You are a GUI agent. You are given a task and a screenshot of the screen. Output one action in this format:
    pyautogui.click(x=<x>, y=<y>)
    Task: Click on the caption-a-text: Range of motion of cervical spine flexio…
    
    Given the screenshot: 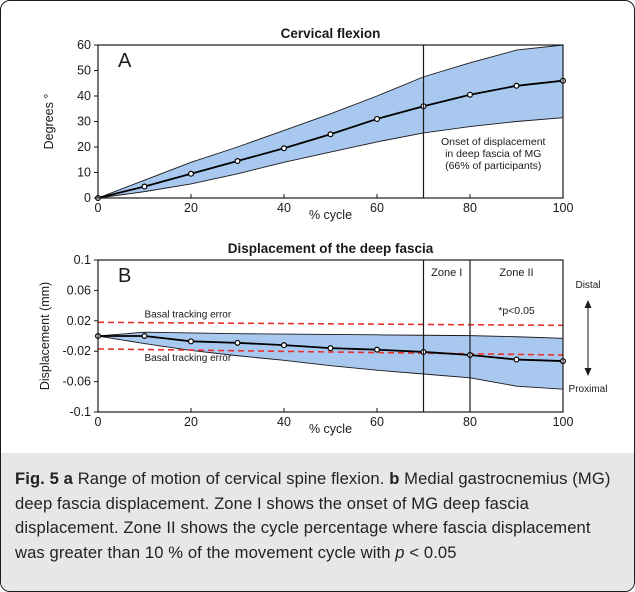 What is the action you would take?
    pyautogui.click(x=231, y=478)
    